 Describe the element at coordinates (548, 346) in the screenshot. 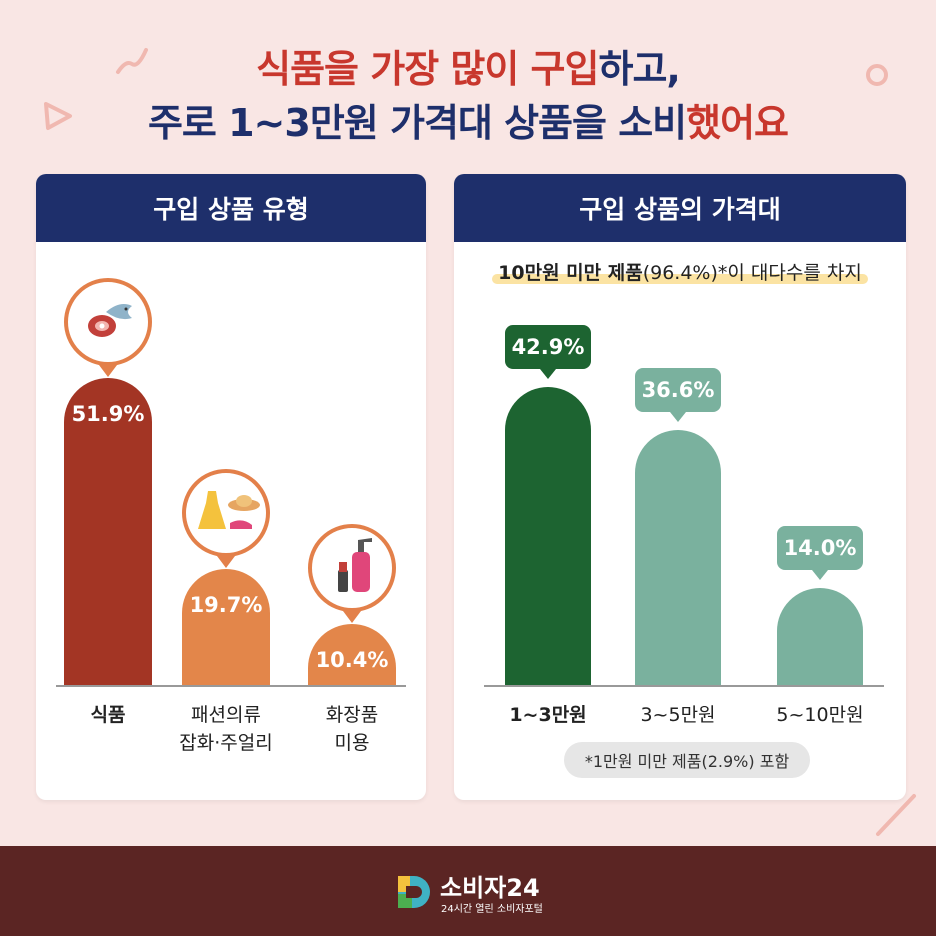

I see `value-label-0: 42.9%` at that location.